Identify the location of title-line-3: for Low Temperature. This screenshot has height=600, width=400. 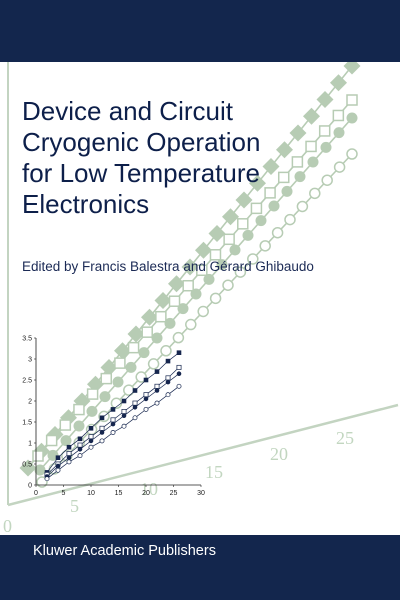
(141, 173).